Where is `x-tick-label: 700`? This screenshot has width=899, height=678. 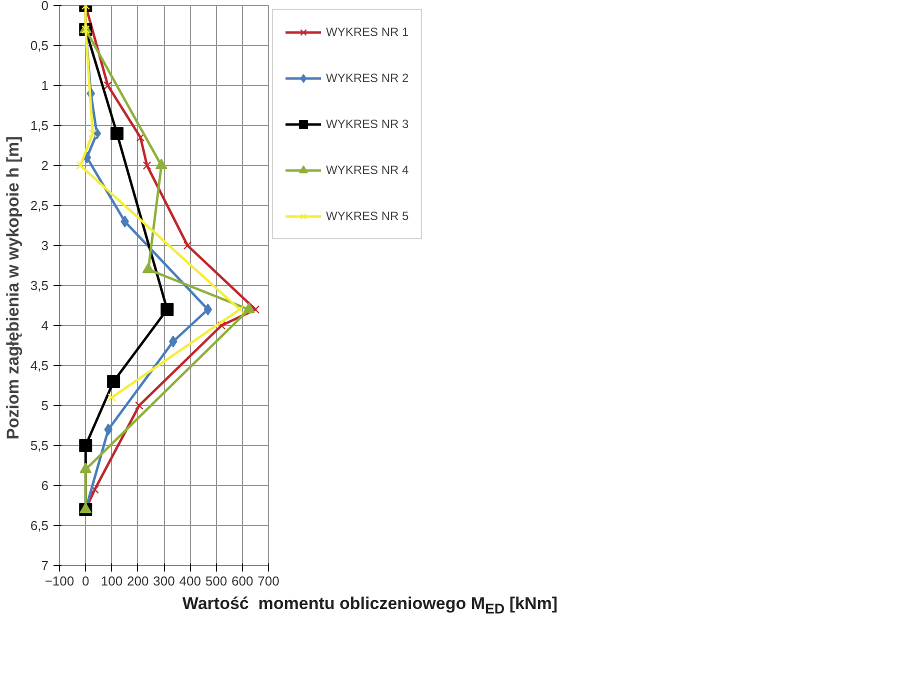 x-tick-label: 700 is located at coordinates (269, 581).